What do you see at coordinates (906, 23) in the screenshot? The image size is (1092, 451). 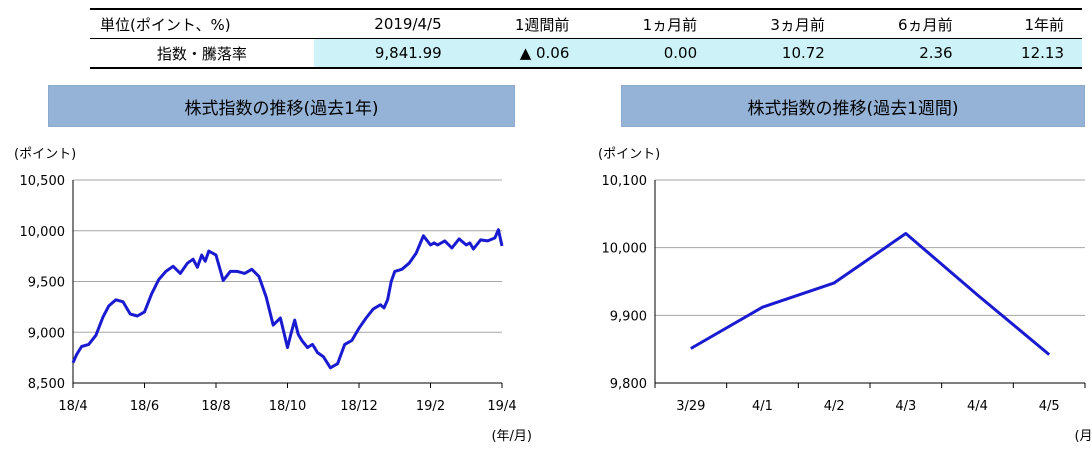 I see `header-6month: 6ヵ月前` at bounding box center [906, 23].